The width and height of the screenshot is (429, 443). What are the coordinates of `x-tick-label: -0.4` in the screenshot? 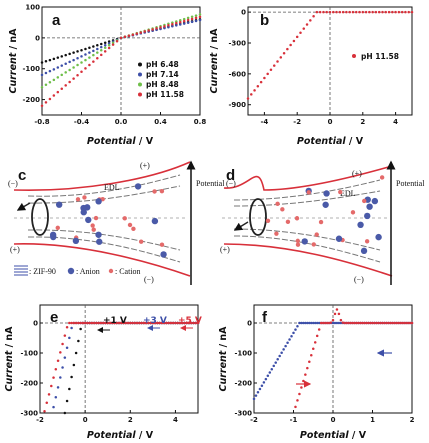 It's located at (81, 122).